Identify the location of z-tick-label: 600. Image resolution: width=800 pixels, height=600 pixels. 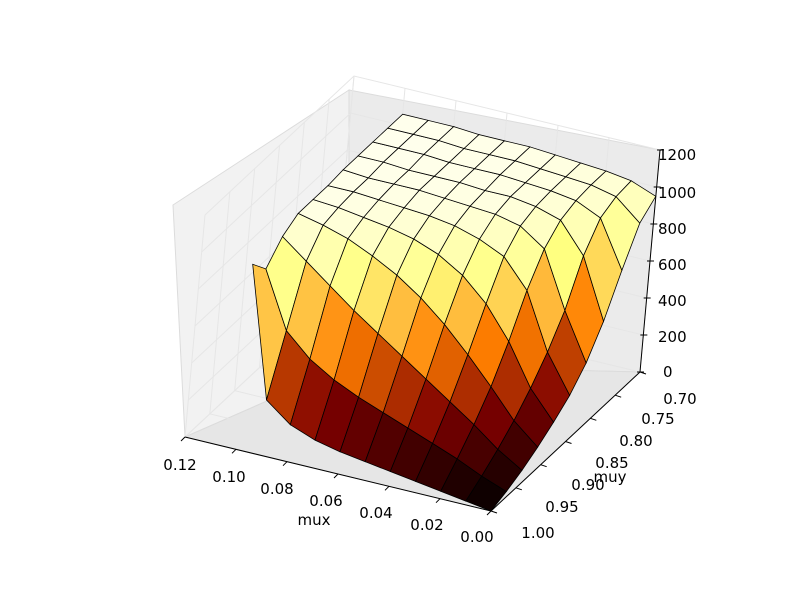
(672, 265).